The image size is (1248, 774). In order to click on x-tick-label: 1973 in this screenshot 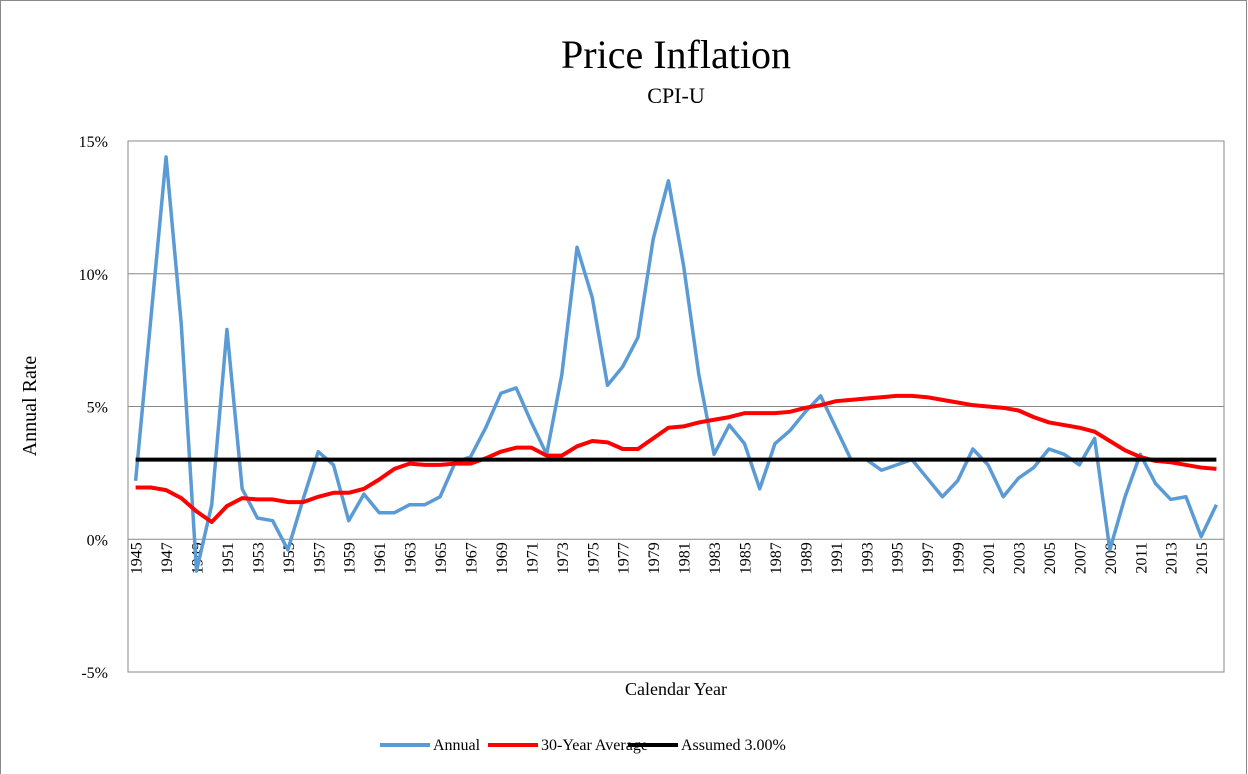, I will do `click(563, 558)`.